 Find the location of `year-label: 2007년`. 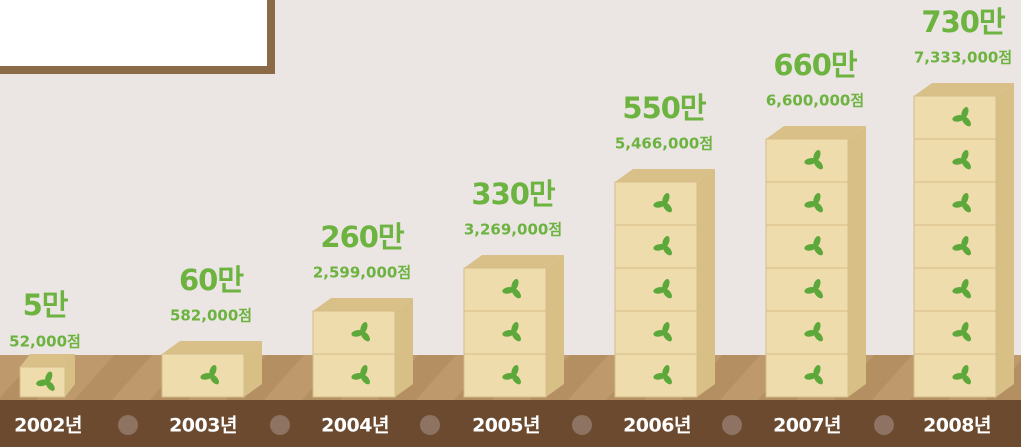

year-label: 2007년 is located at coordinates (807, 426).